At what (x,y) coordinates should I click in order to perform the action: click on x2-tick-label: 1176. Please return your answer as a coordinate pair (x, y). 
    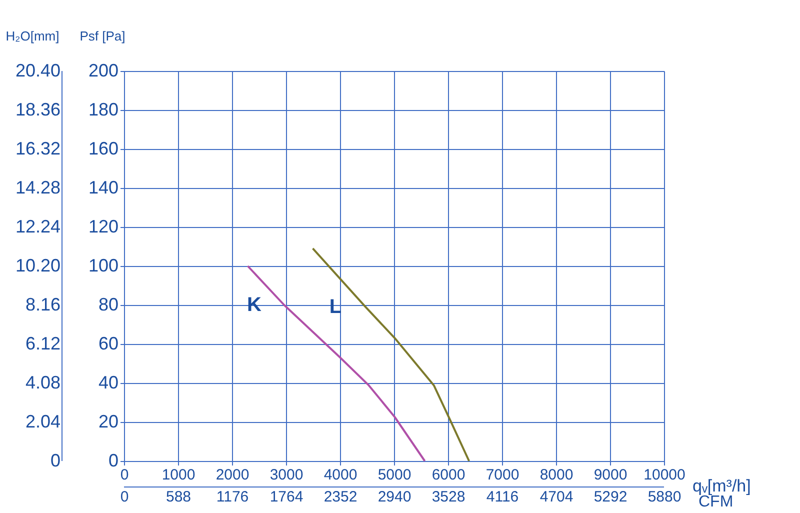
    Looking at the image, I should click on (232, 497).